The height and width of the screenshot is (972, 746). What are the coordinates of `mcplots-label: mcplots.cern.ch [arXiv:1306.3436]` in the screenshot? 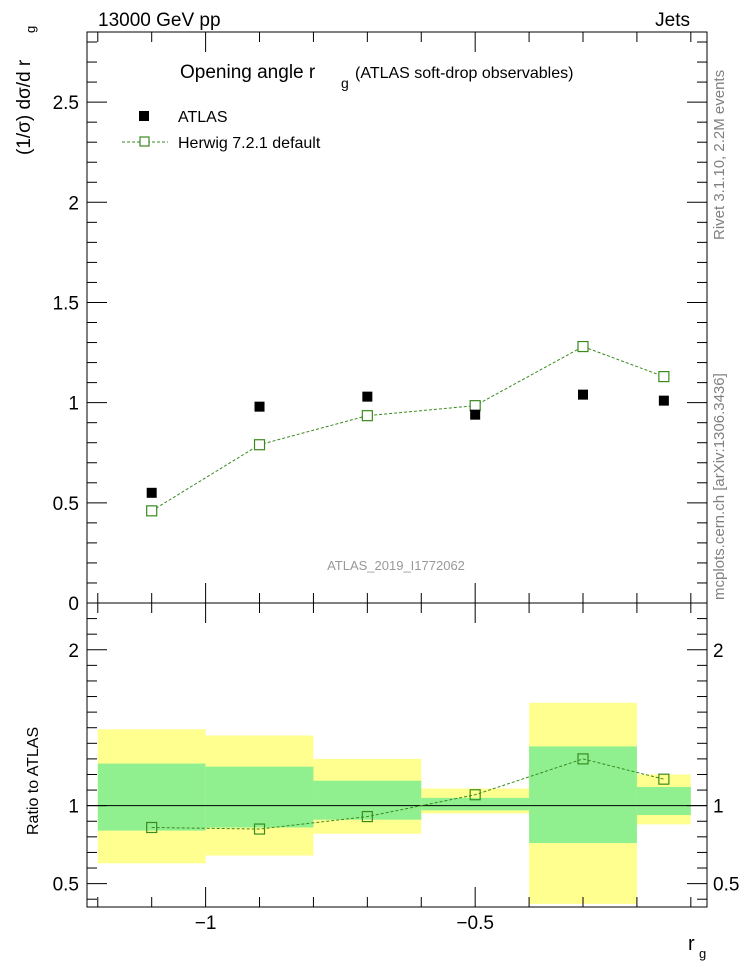 It's located at (719, 486).